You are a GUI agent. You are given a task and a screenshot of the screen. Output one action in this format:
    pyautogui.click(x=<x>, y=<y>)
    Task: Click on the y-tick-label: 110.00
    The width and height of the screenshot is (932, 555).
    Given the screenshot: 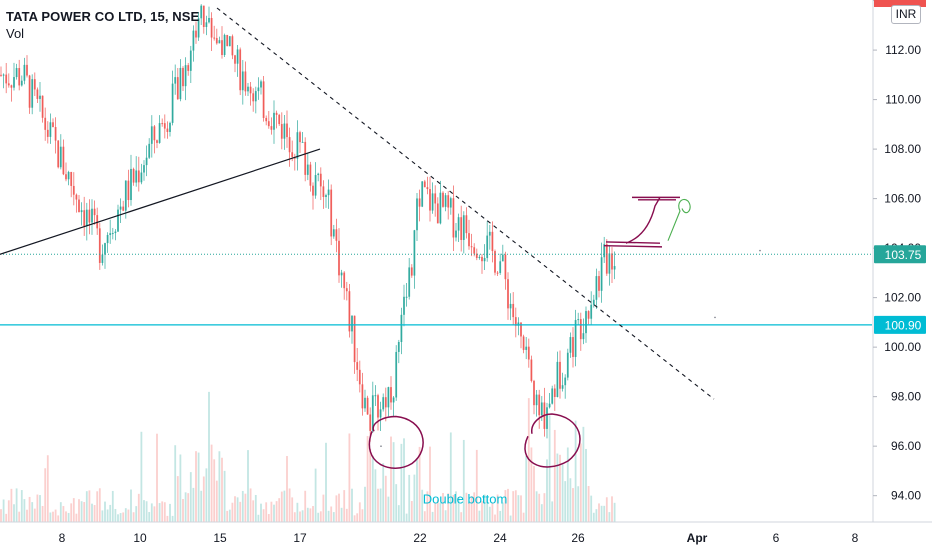 What is the action you would take?
    pyautogui.click(x=903, y=100)
    